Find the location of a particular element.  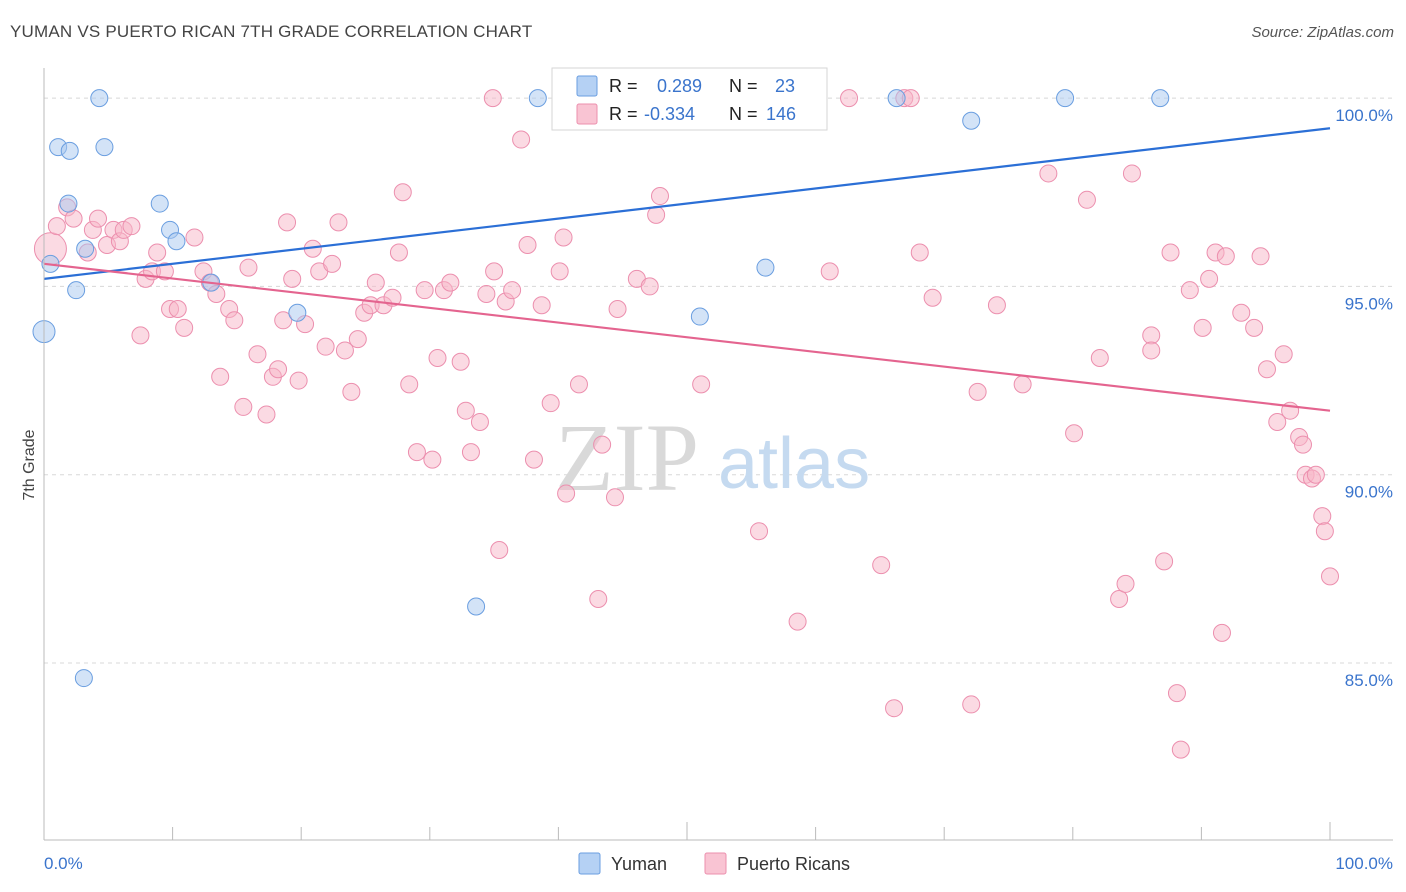

y-tick-label: 85.0% is located at coordinates (1369, 680).